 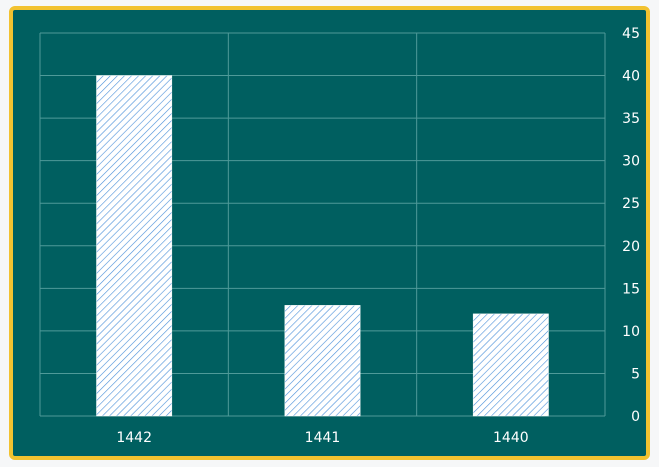 What do you see at coordinates (631, 204) in the screenshot?
I see `y-tick-label: 25` at bounding box center [631, 204].